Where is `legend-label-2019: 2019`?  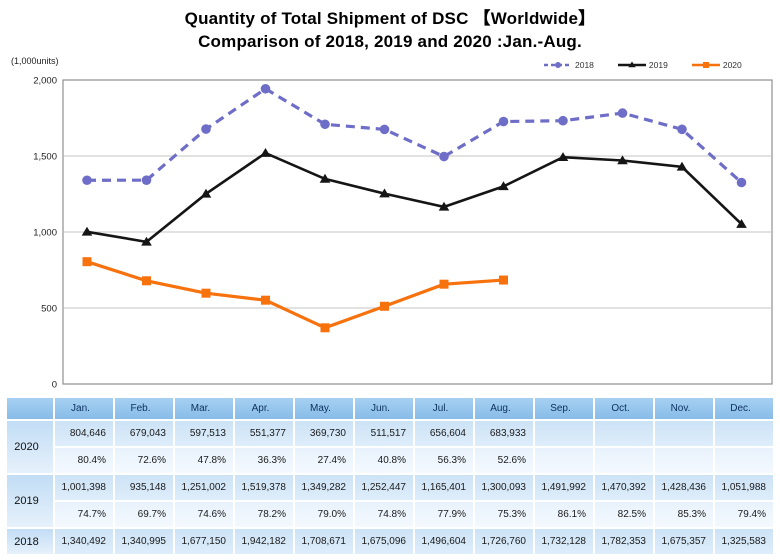 legend-label-2019: 2019 is located at coordinates (658, 65).